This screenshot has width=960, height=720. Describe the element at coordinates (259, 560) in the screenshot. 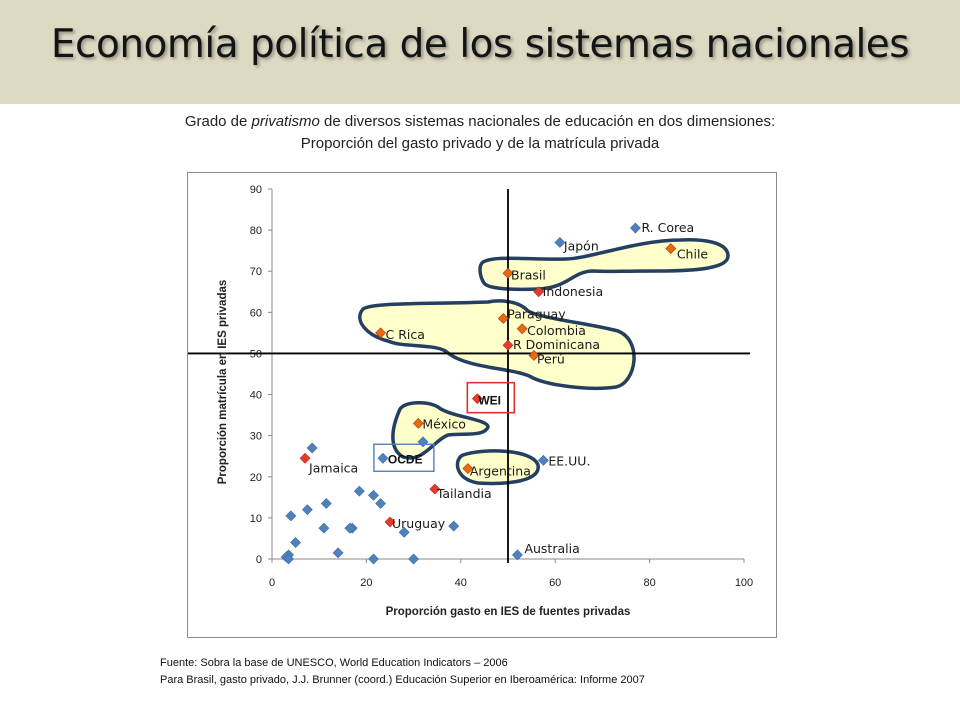

I see `y-tick-label: 0` at that location.